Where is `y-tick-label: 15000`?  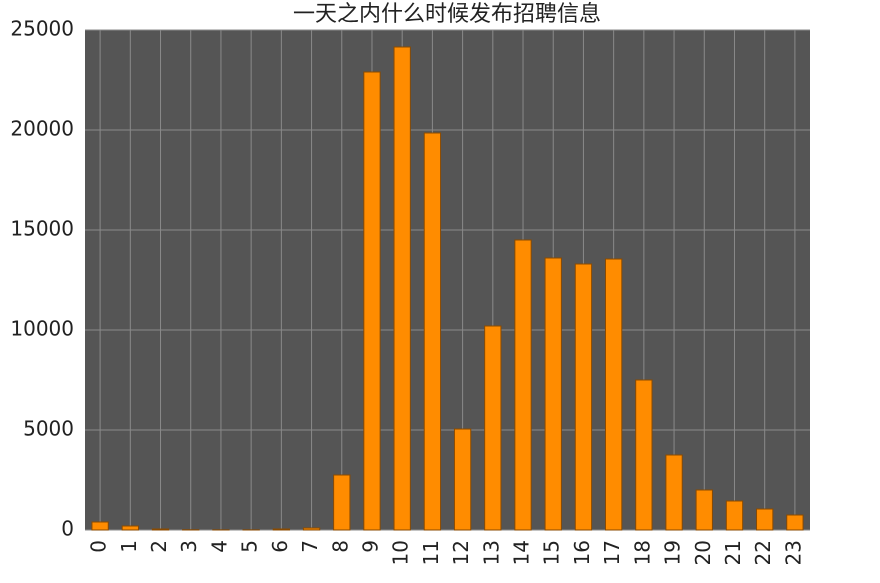
y-tick-label: 15000 is located at coordinates (42, 229).